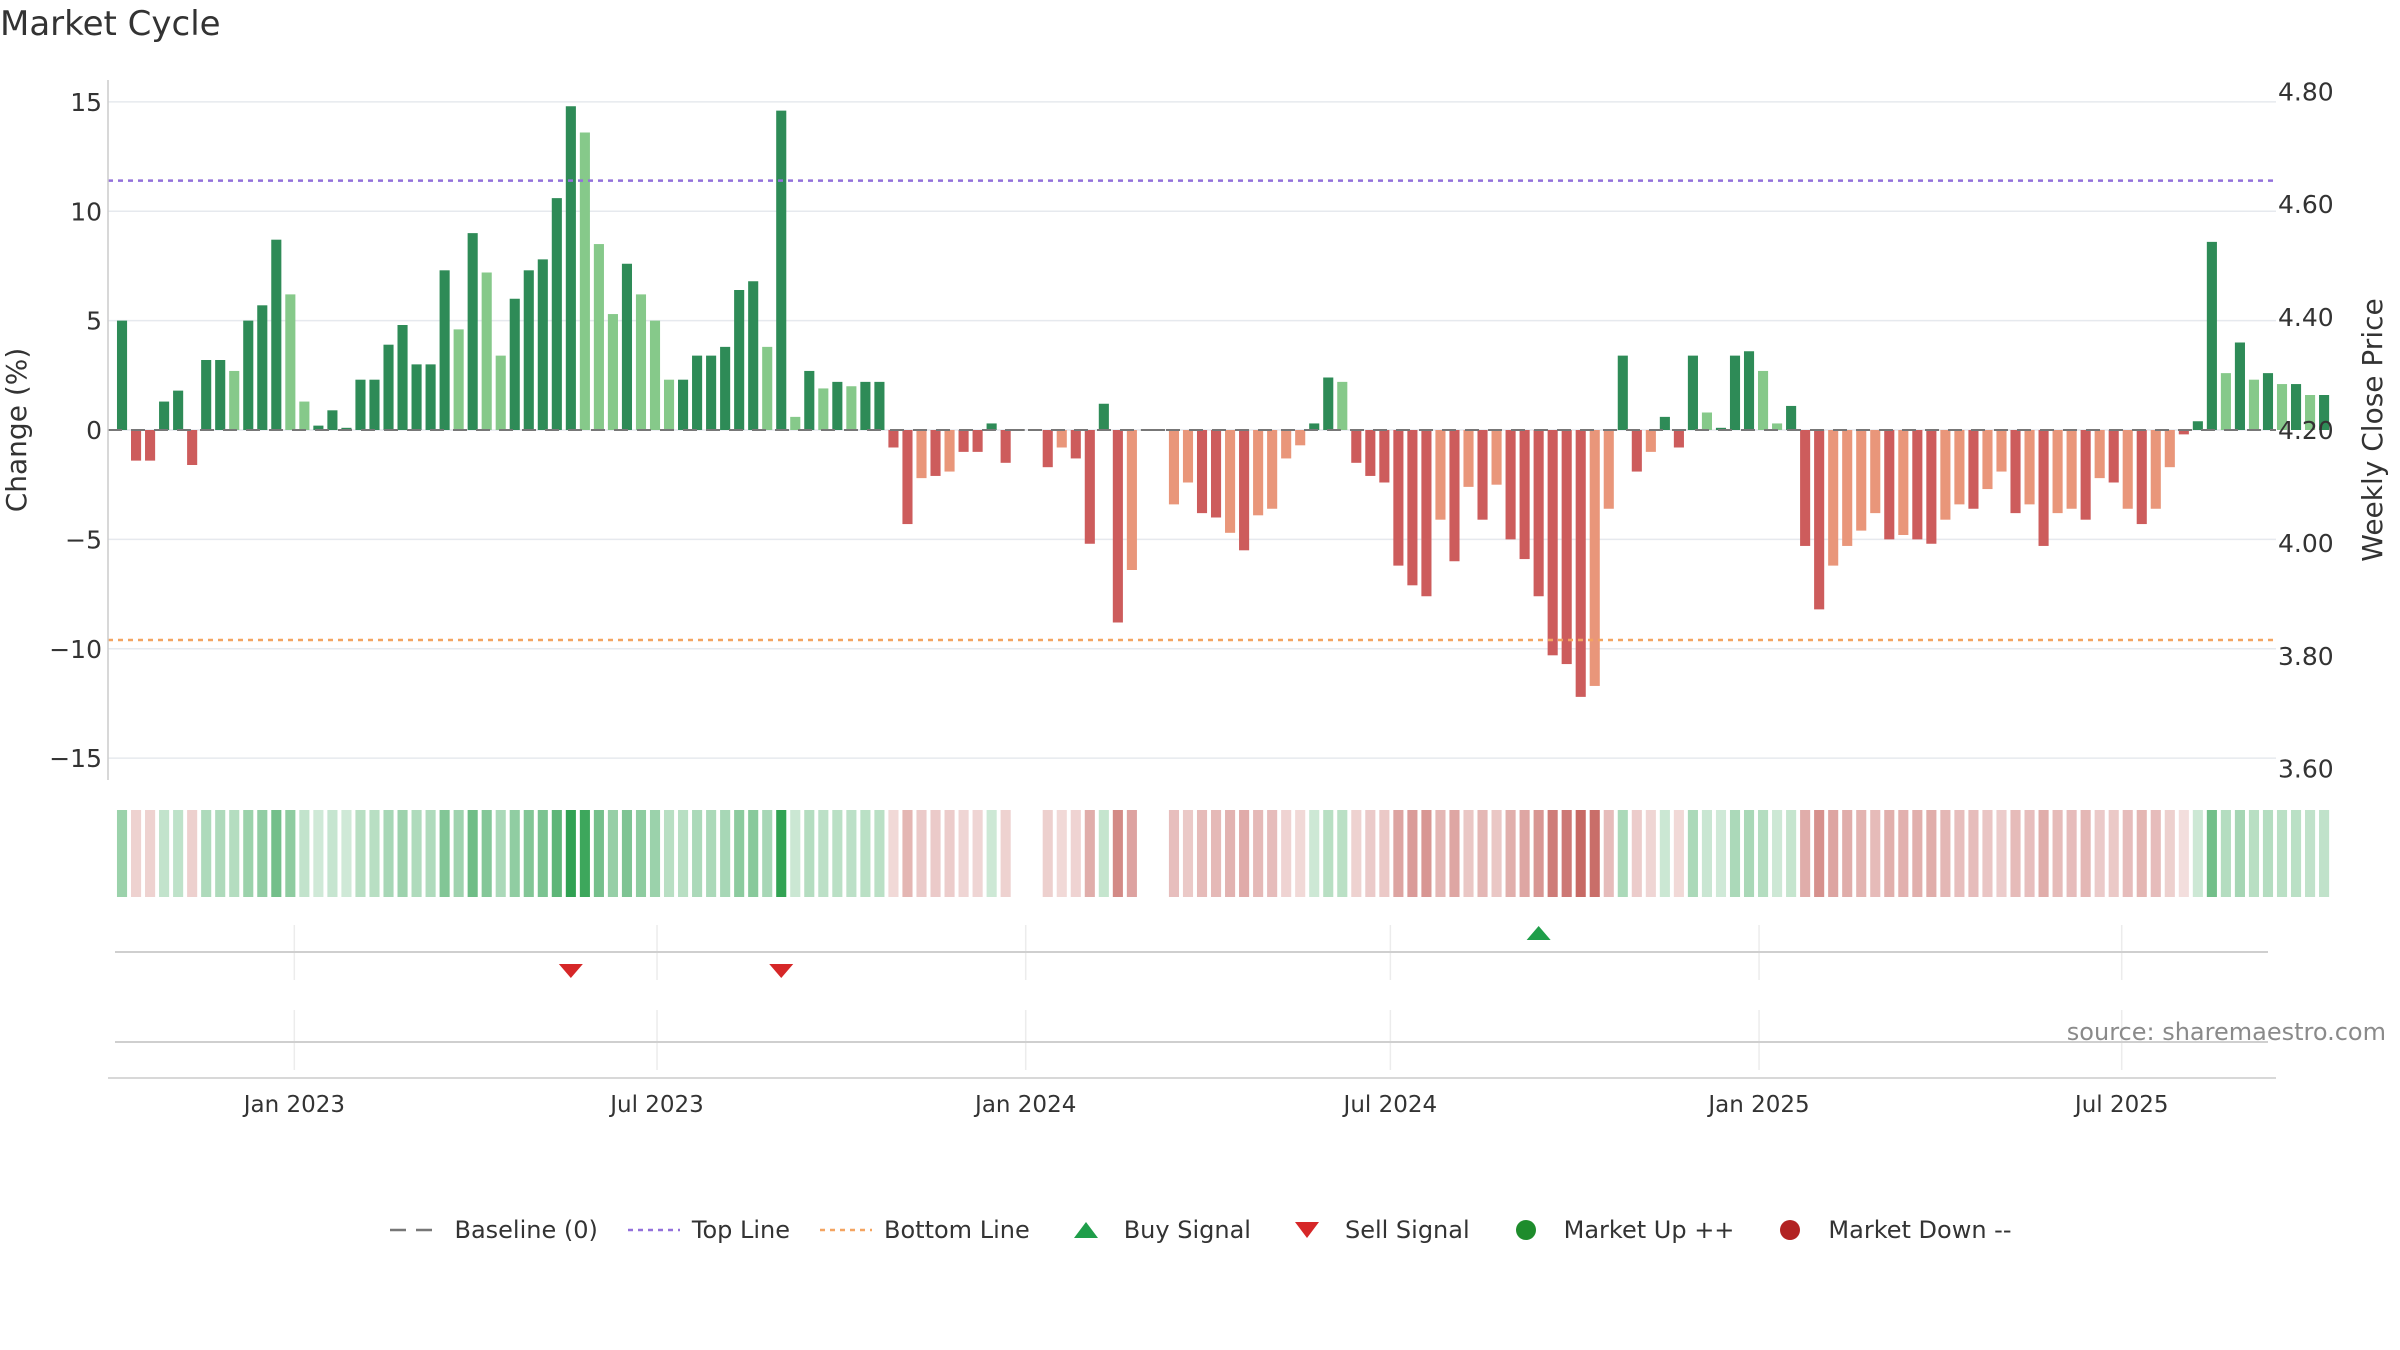 Image resolution: width=2400 pixels, height=1350 pixels. I want to click on legend-item-sell-signal: Sell Signal, so click(1374, 1230).